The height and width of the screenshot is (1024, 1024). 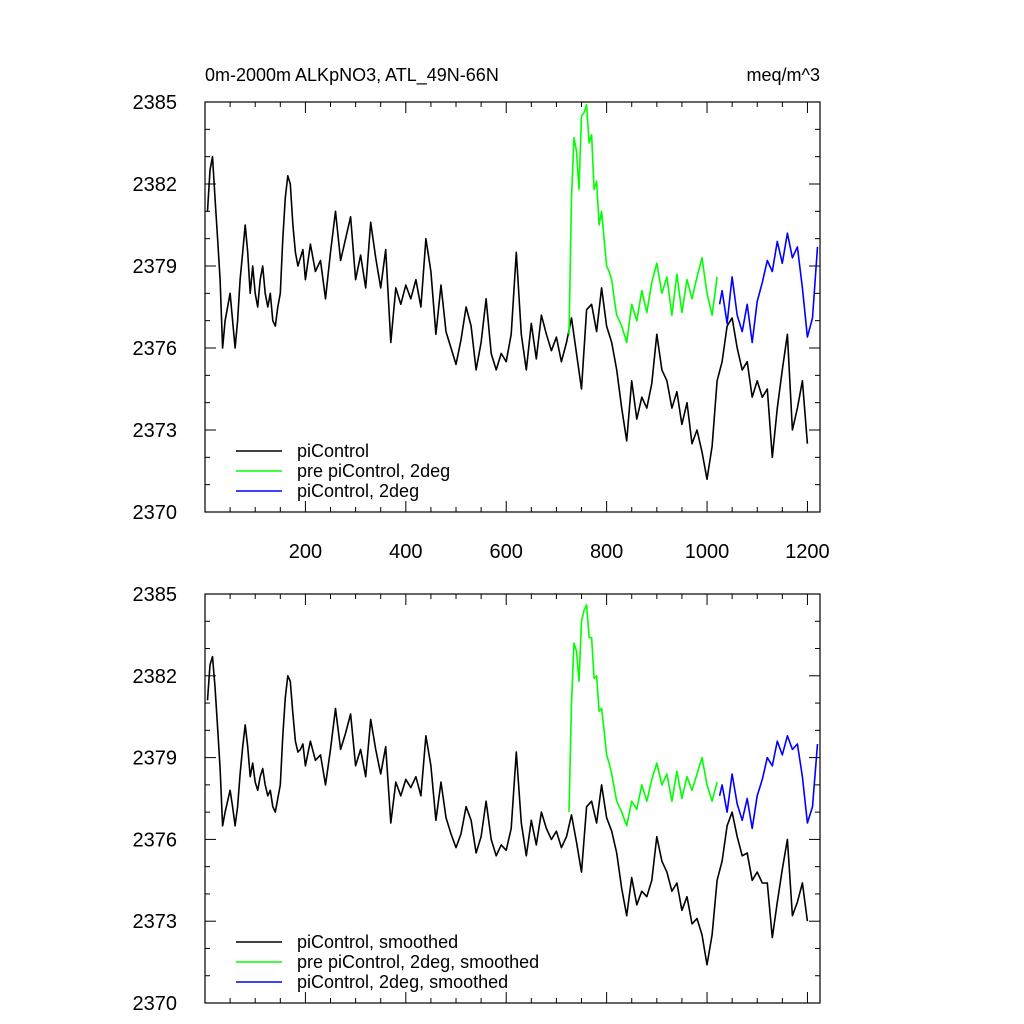 What do you see at coordinates (506, 552) in the screenshot?
I see `x-tick-label: 600` at bounding box center [506, 552].